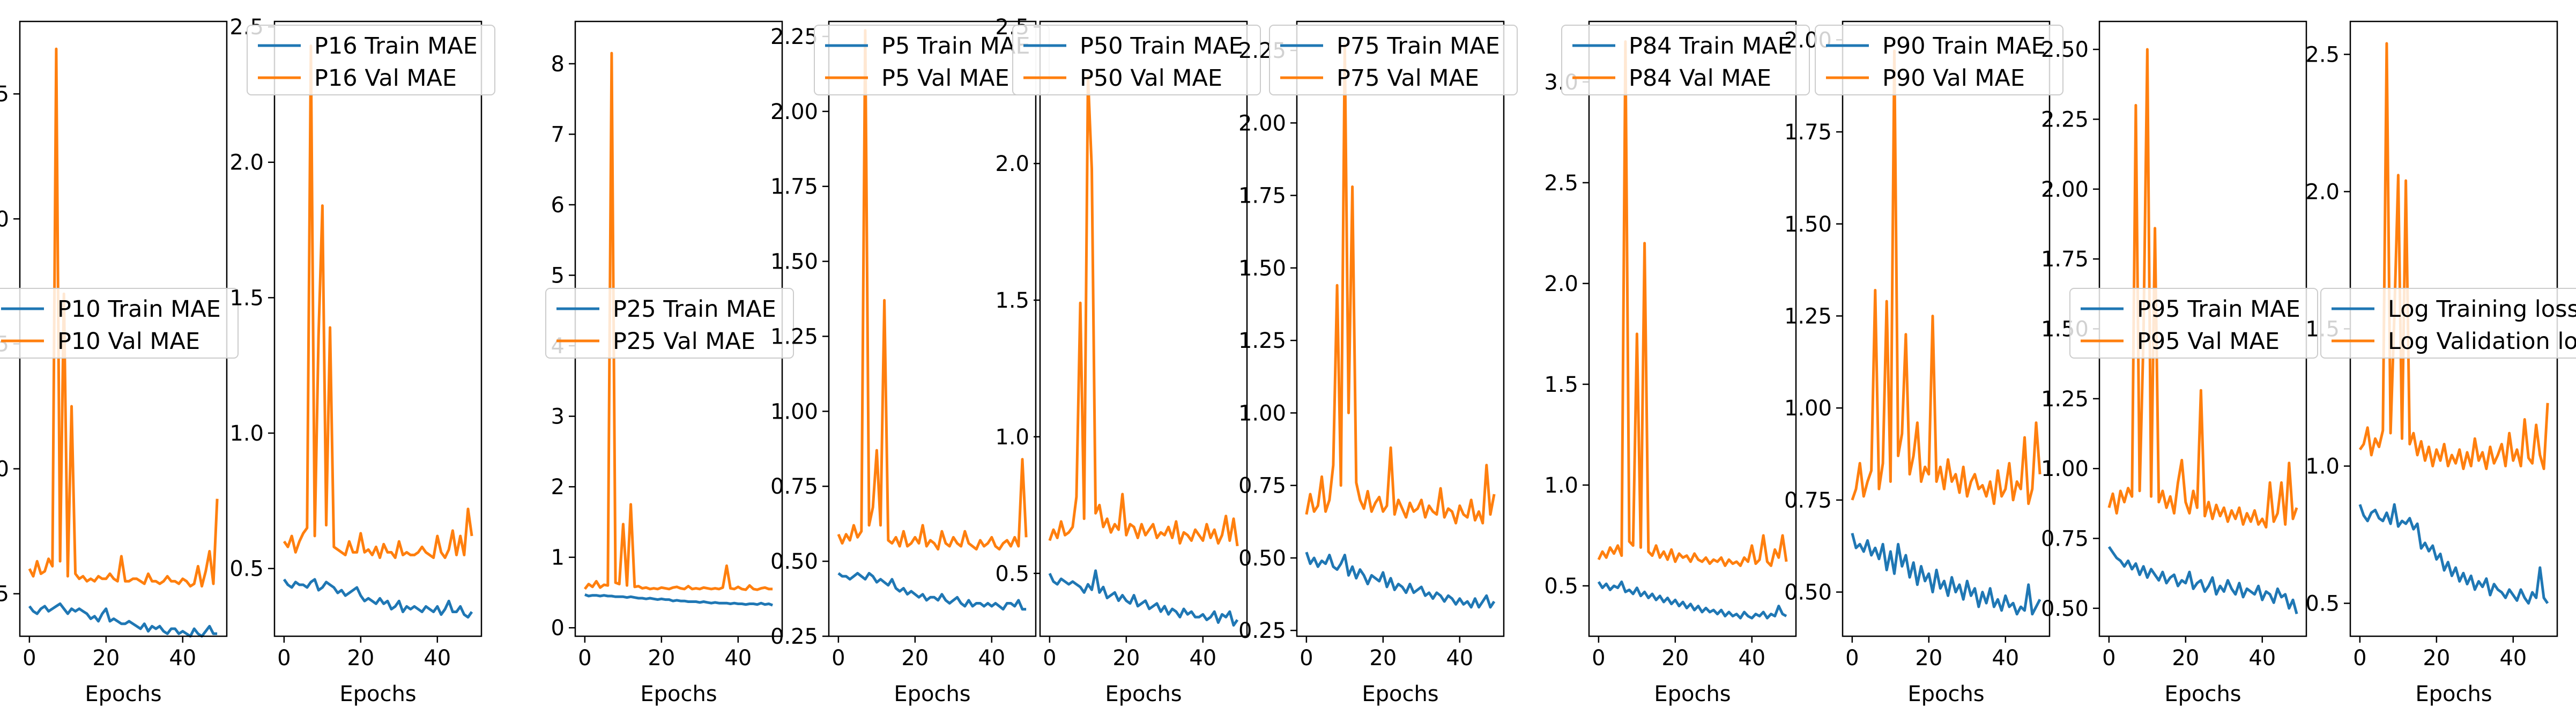 Image resolution: width=2576 pixels, height=722 pixels. I want to click on legend: P16 Train MAE P16 Val MAE, so click(371, 60).